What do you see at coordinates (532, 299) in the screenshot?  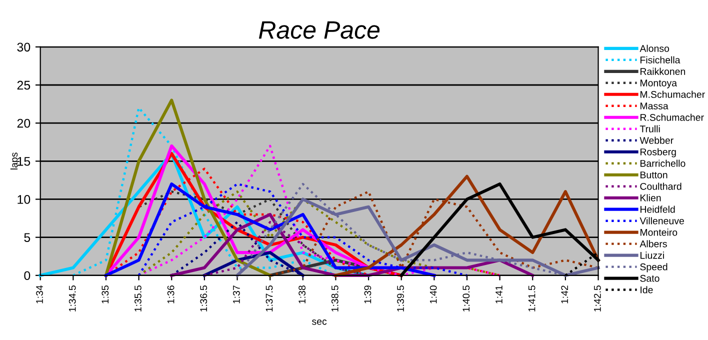 I see `x-tick-label: 1:41.5` at bounding box center [532, 299].